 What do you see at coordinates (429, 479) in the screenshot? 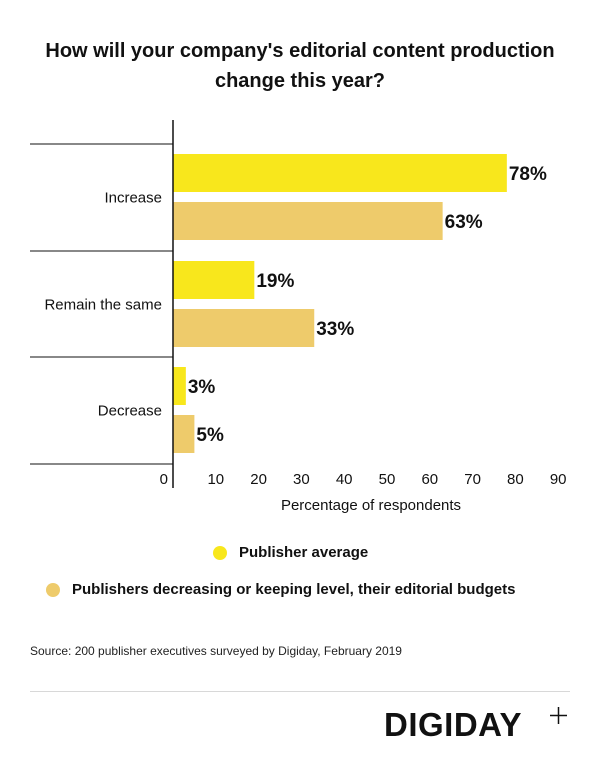
I see `x-tick-label: 60` at bounding box center [429, 479].